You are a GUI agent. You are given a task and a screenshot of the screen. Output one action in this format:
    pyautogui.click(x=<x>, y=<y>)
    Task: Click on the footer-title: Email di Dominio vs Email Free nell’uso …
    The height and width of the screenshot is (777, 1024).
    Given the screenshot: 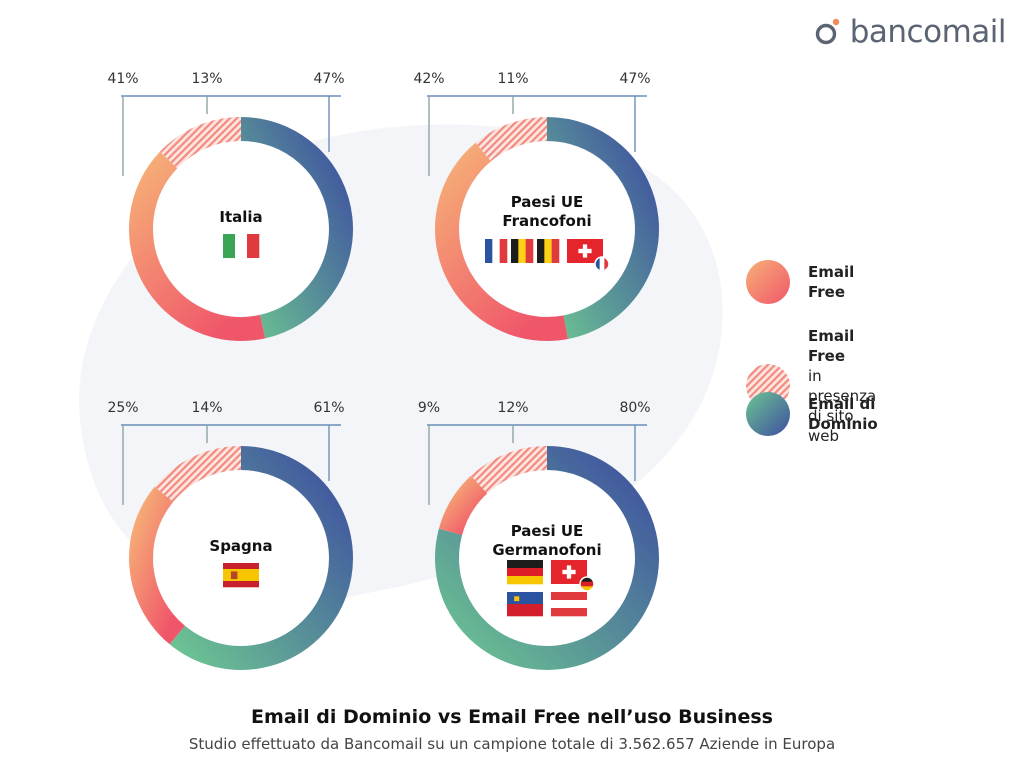 What is the action you would take?
    pyautogui.click(x=512, y=717)
    